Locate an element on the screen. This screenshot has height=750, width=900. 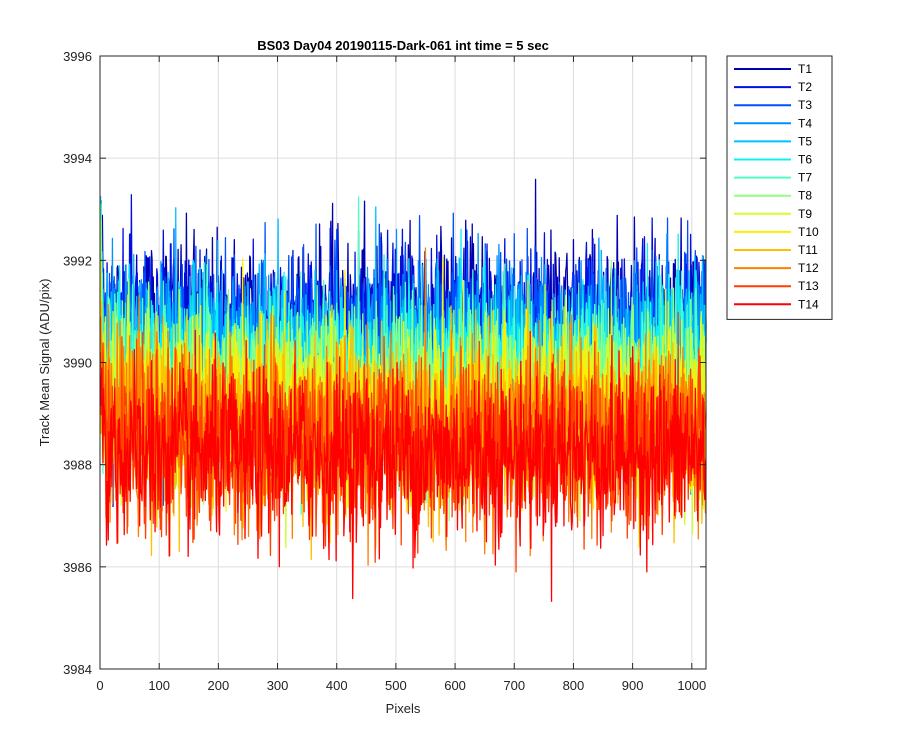
y-tick-label: 3984 is located at coordinates (77, 669).